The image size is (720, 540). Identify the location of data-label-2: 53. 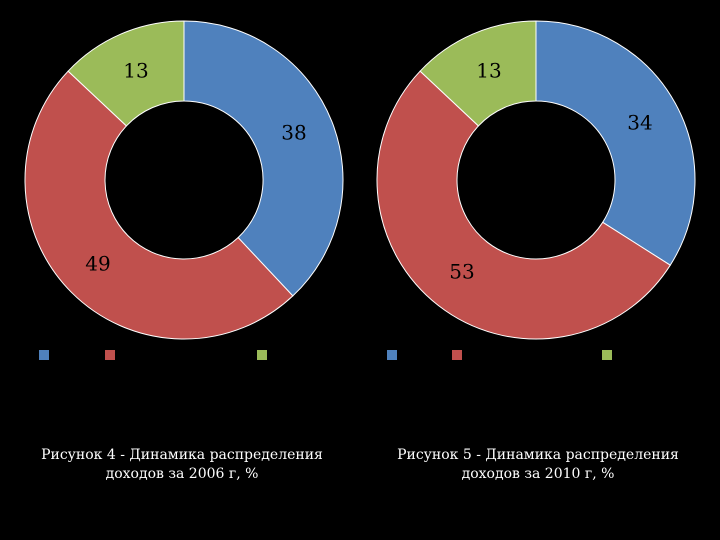
(461, 272).